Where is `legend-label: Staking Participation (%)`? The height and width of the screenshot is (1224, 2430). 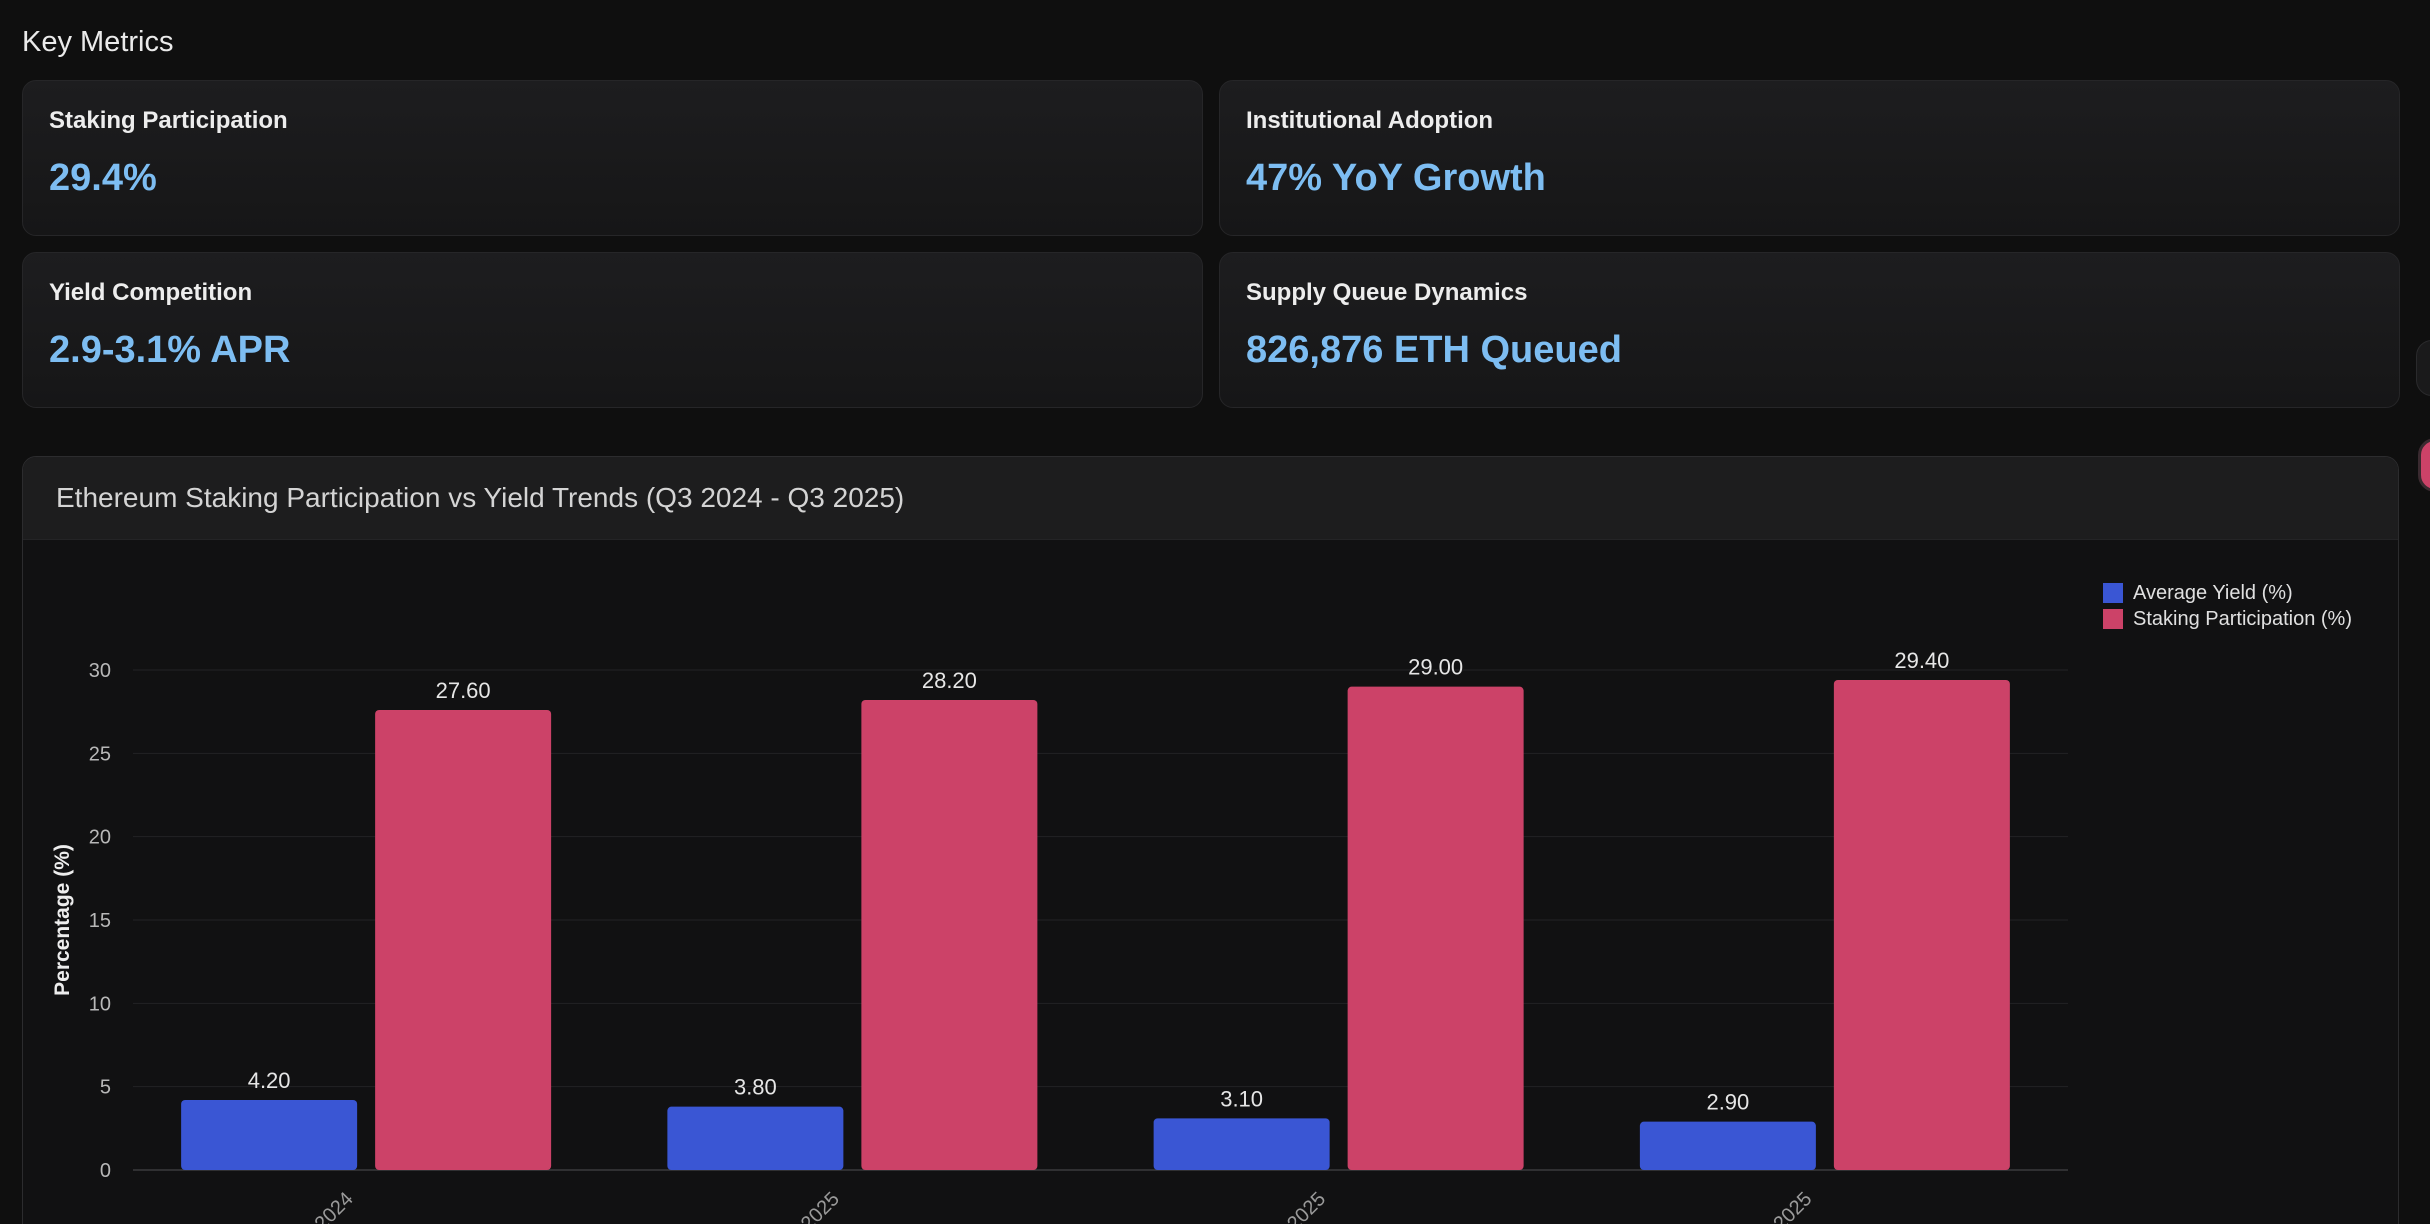
legend-label: Staking Participation (%) is located at coordinates (2242, 618).